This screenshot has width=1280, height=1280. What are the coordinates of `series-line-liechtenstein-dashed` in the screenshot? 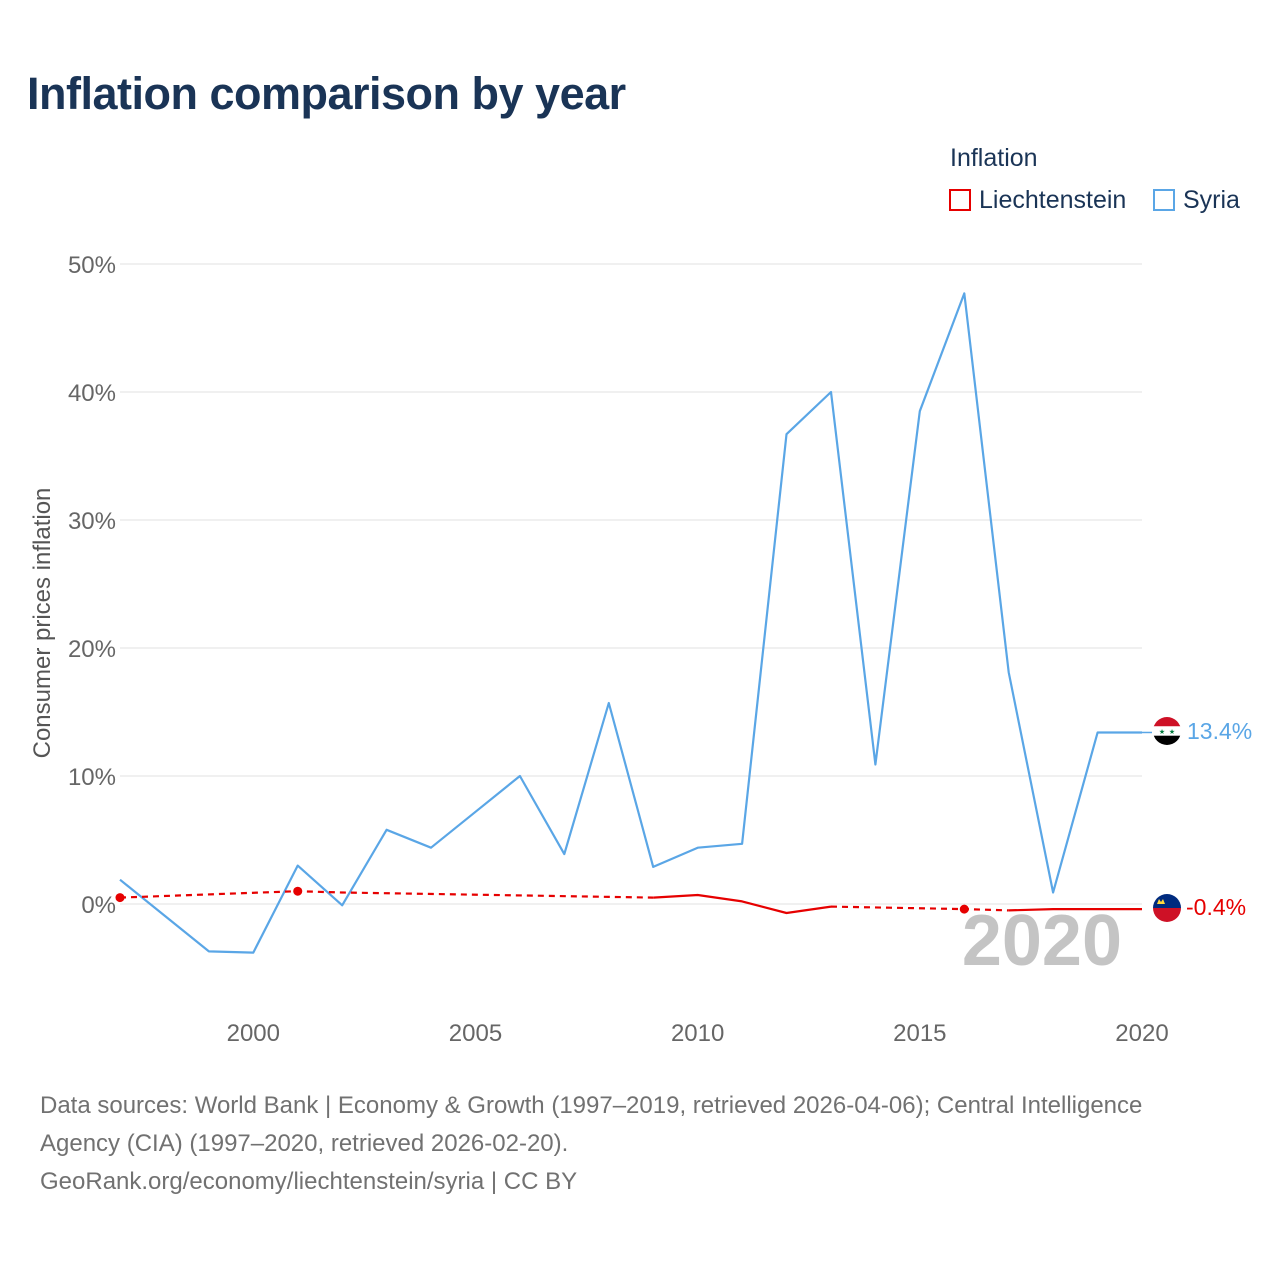 It's located at (386, 894).